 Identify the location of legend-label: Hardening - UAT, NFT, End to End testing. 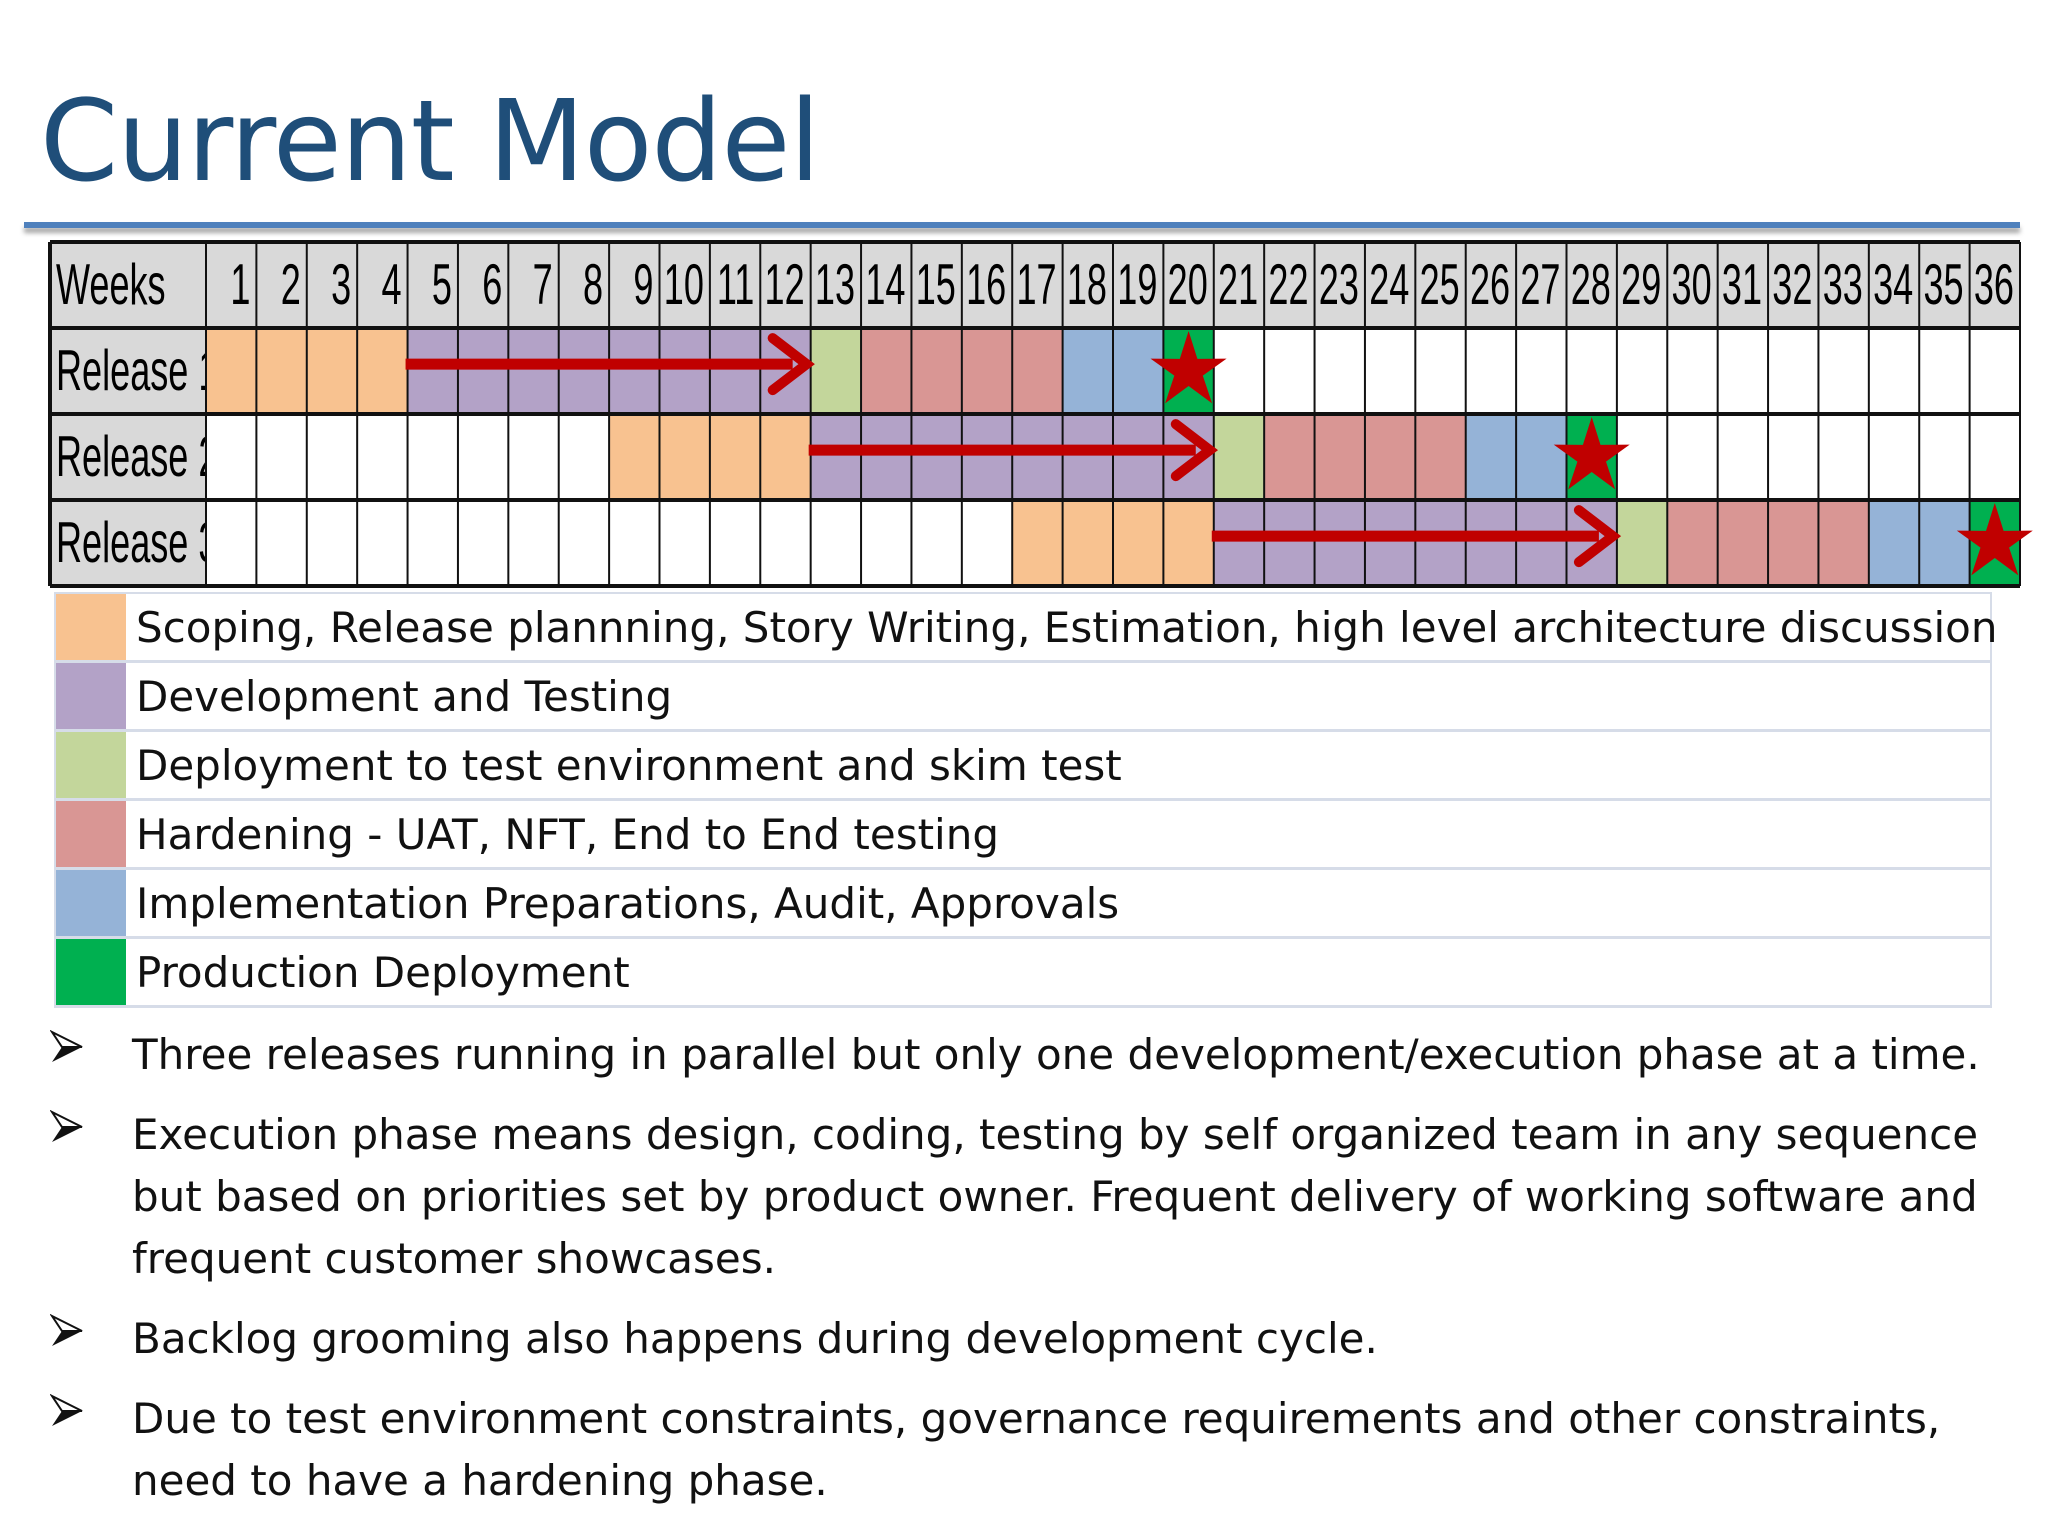
(567, 834).